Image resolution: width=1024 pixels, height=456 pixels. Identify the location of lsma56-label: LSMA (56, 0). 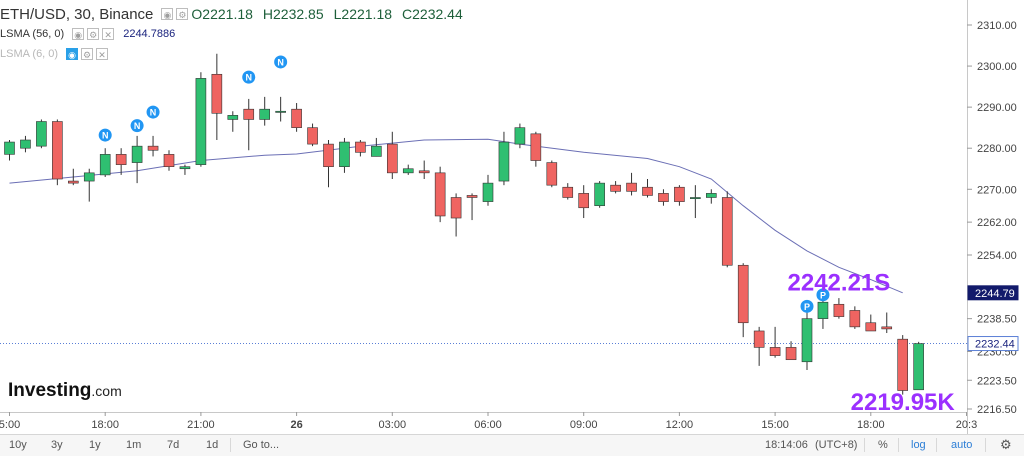
(32, 34).